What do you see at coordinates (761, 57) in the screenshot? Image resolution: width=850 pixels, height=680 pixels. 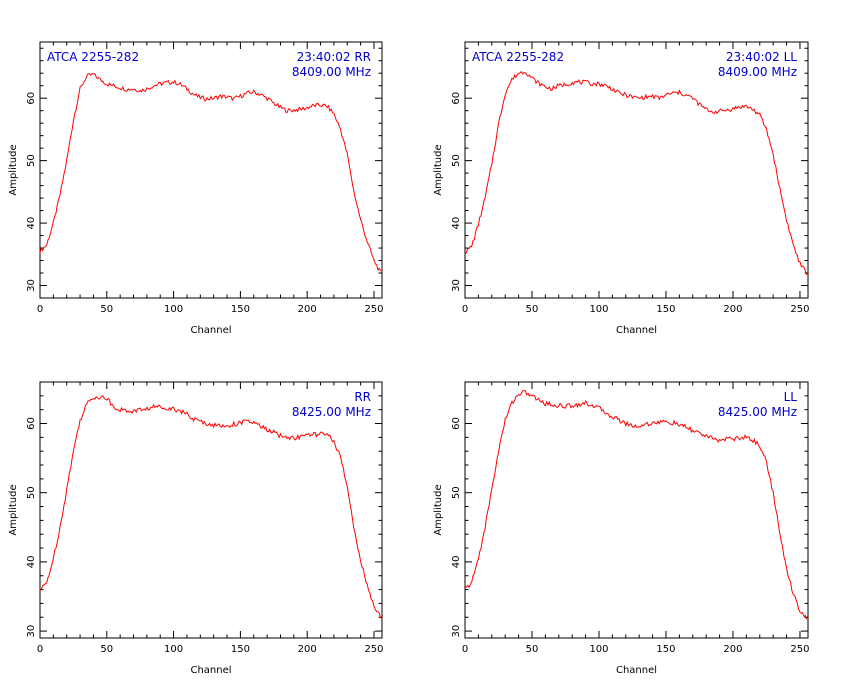 I see `time-polarization-label: 23:40:02 LL` at bounding box center [761, 57].